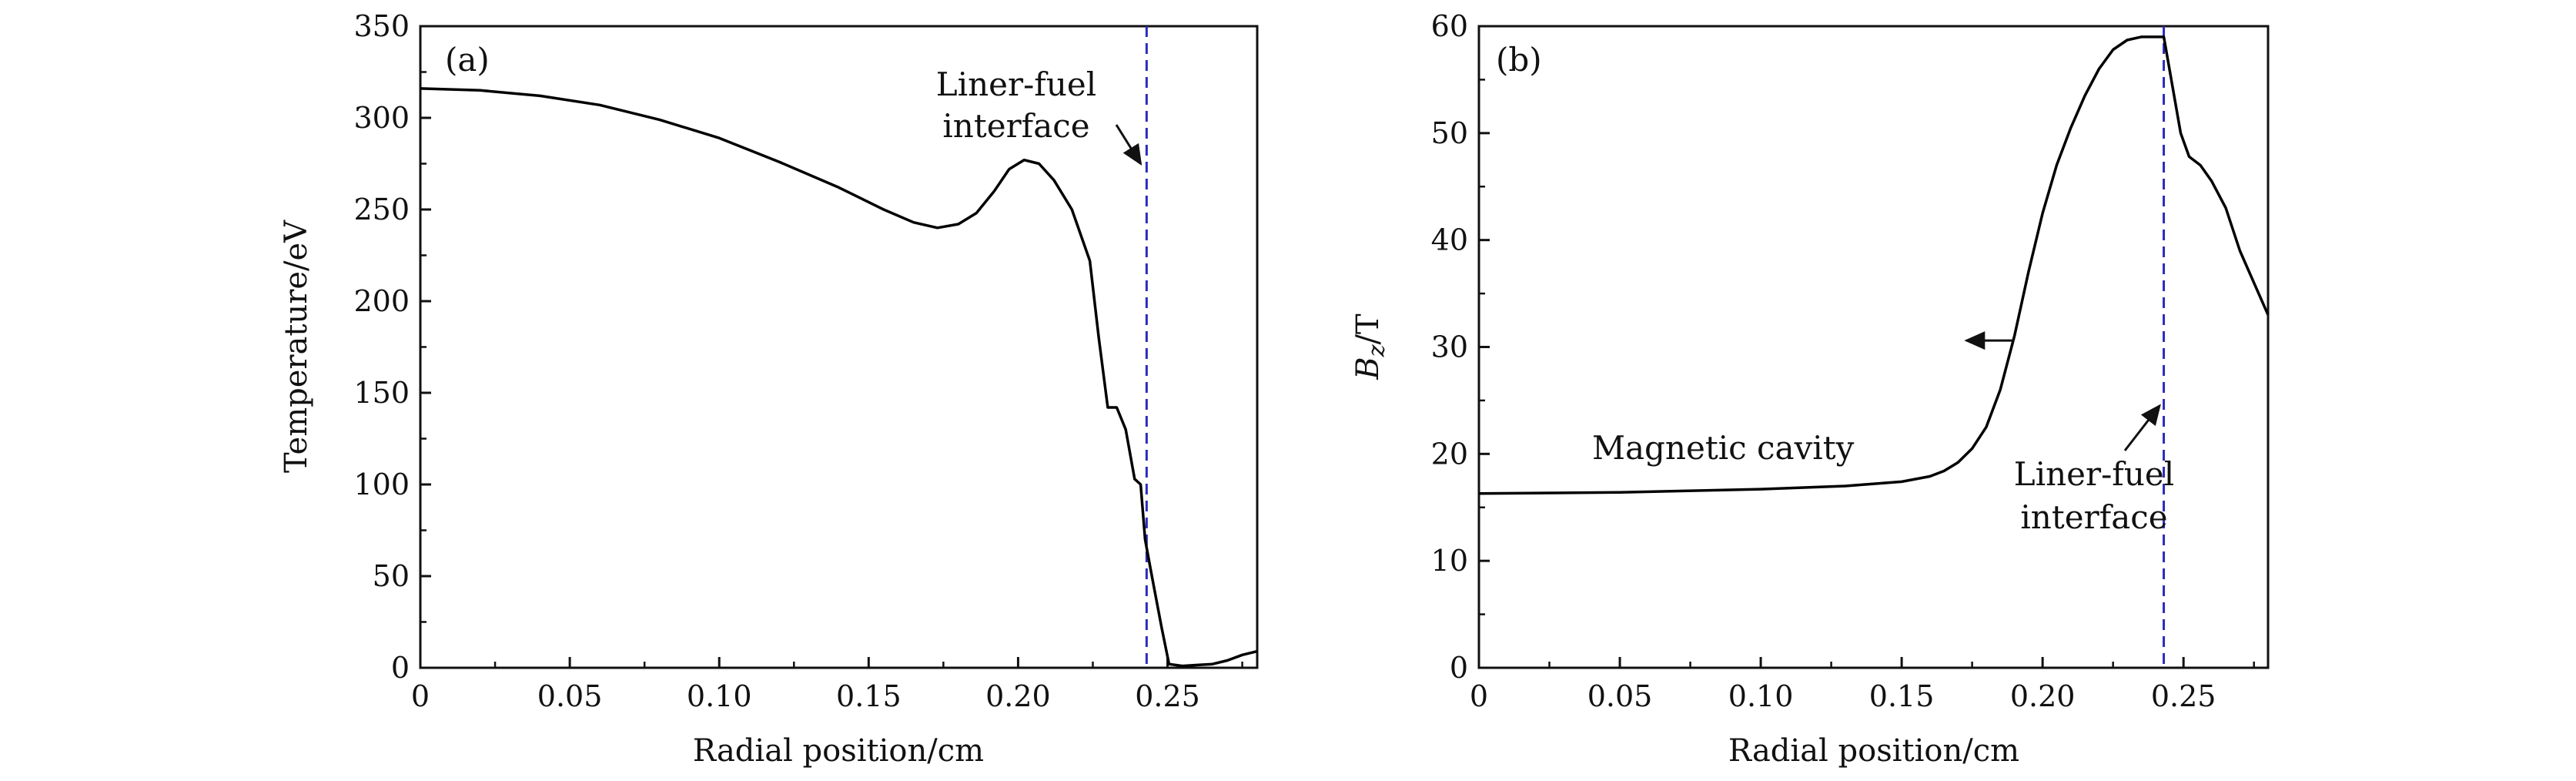 This screenshot has height=781, width=2576. I want to click on panel-b-y-axis-label-sub: z, so click(1377, 351).